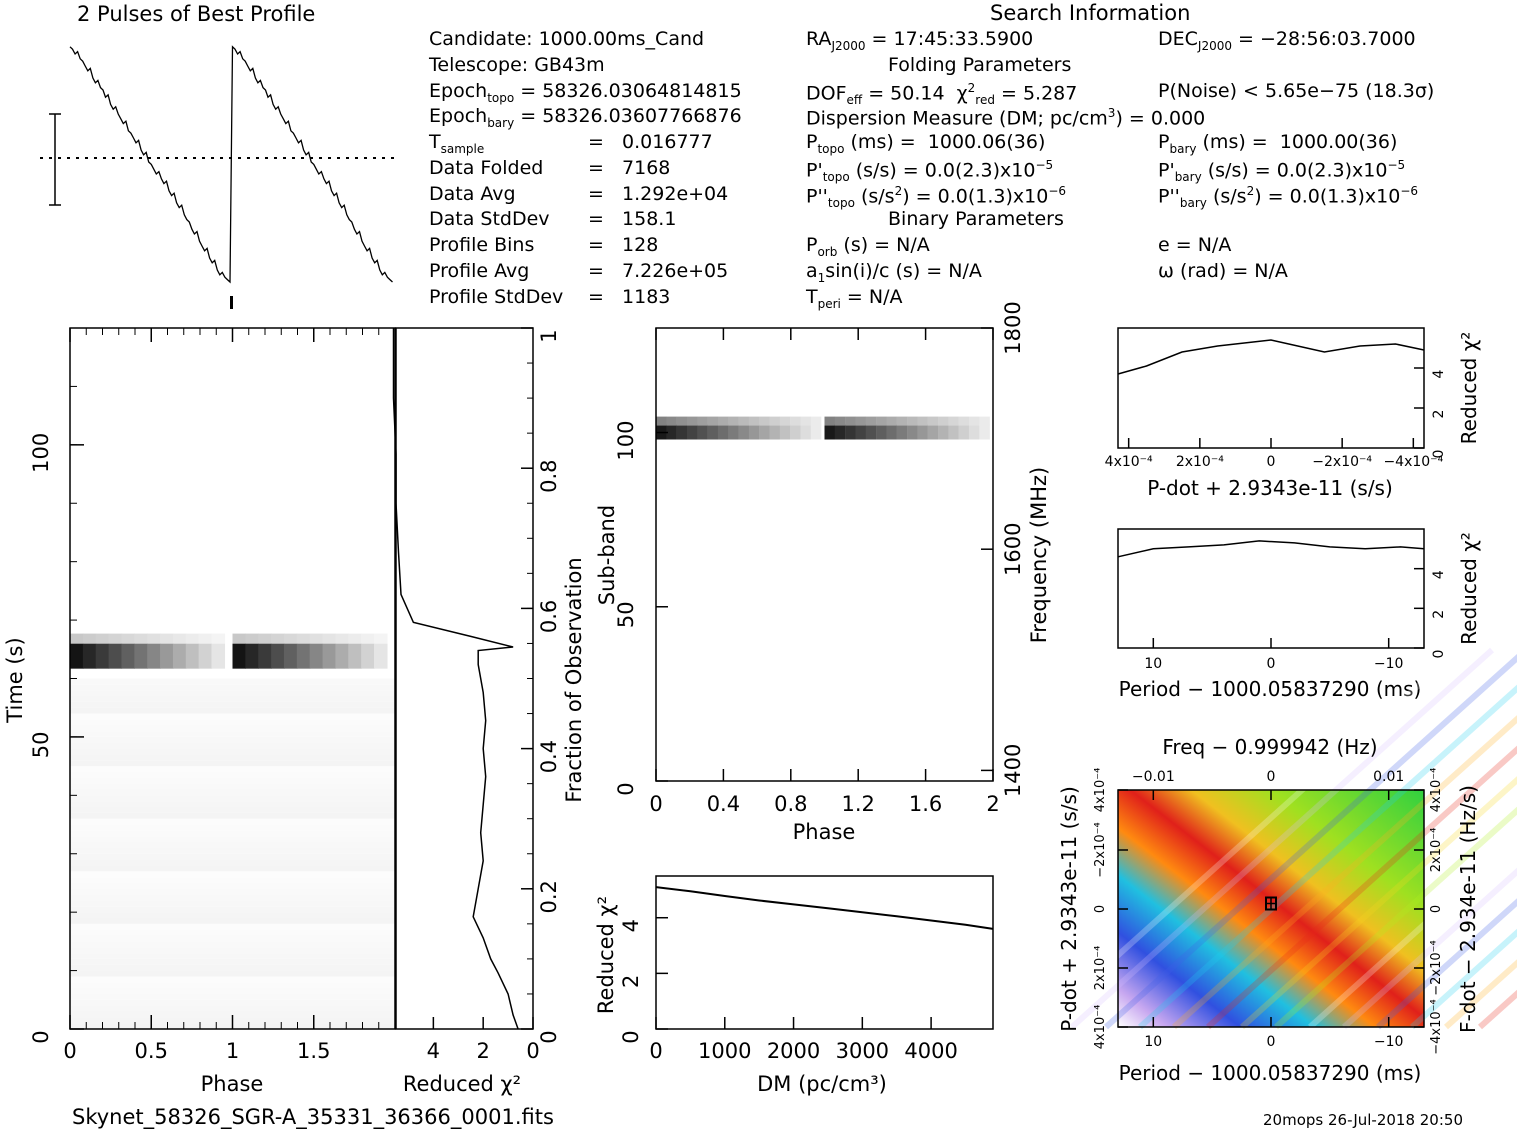 The width and height of the screenshot is (1517, 1133). What do you see at coordinates (231, 302) in the screenshot?
I see `phase-marker` at bounding box center [231, 302].